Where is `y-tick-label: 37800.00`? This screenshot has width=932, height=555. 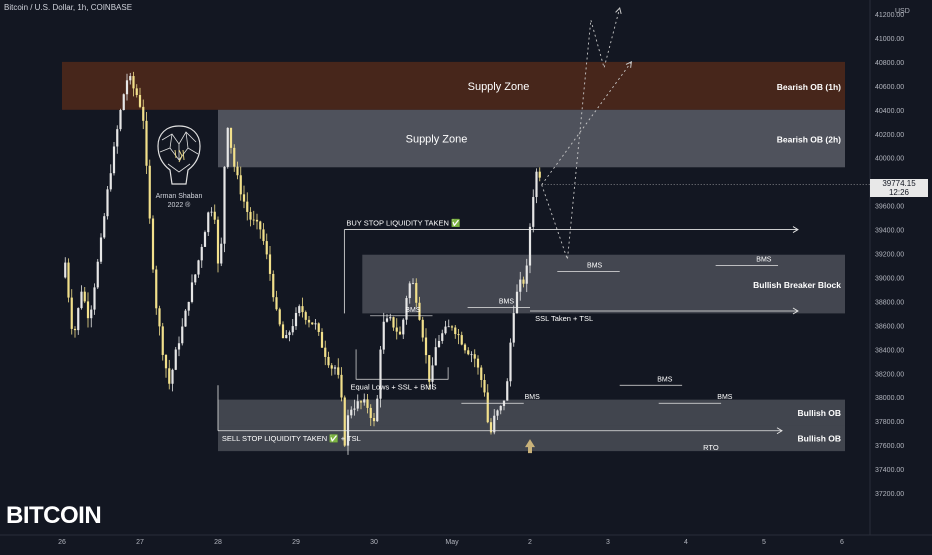
y-tick-label: 37800.00 is located at coordinates (889, 422).